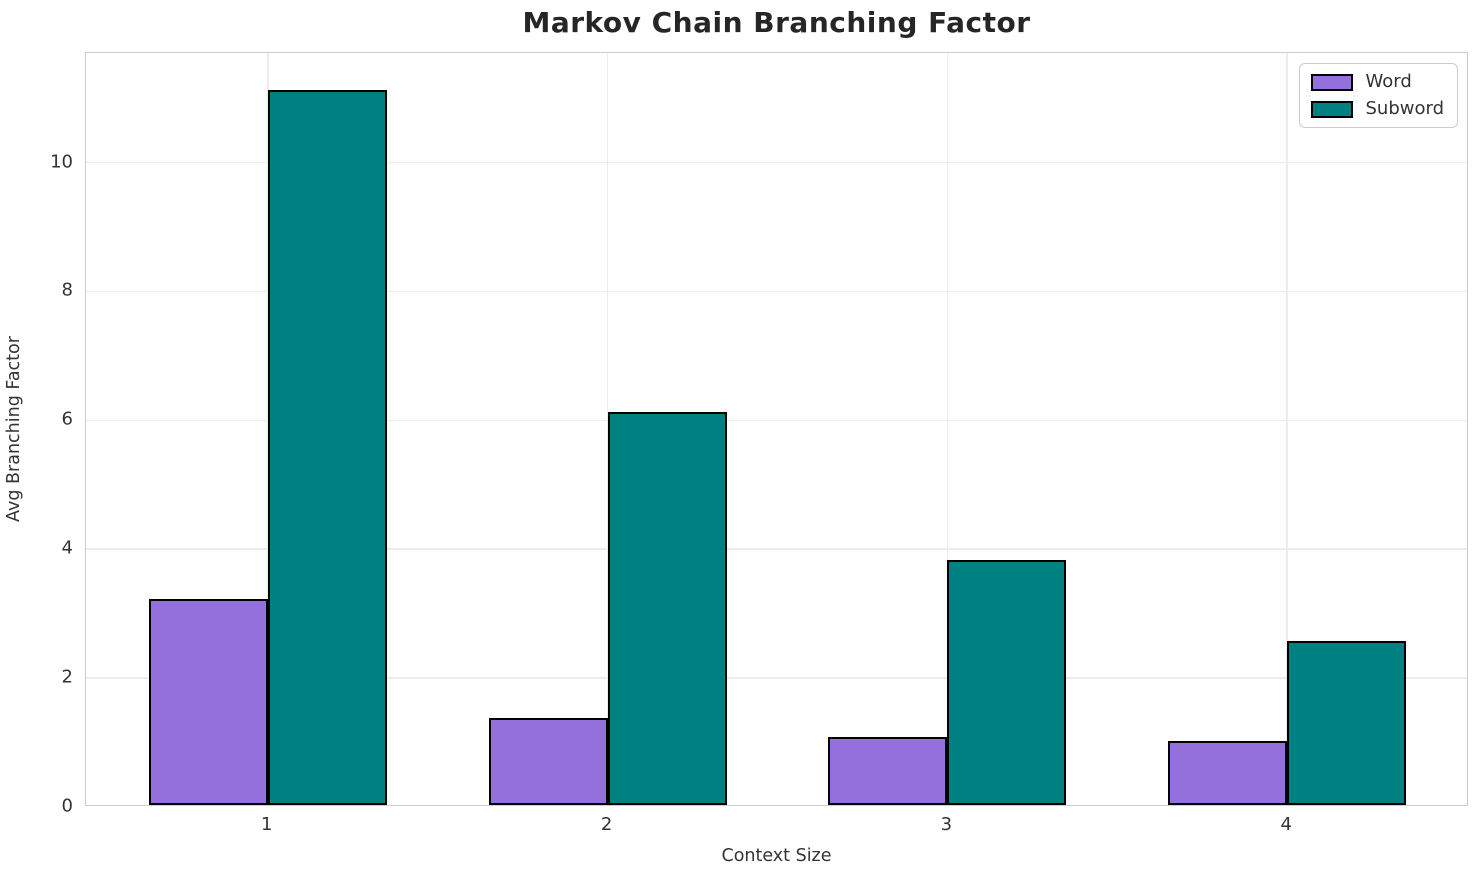 The width and height of the screenshot is (1484, 885). Describe the element at coordinates (1332, 82) in the screenshot. I see `legend-swatch-word` at that location.